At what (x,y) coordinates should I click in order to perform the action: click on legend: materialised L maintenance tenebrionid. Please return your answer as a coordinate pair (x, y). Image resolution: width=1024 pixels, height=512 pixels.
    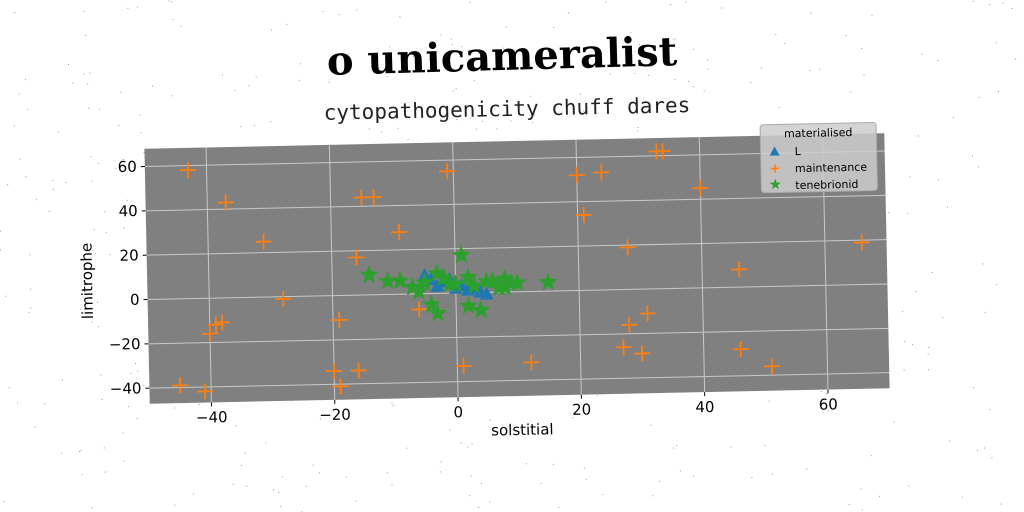
    Looking at the image, I should click on (818, 157).